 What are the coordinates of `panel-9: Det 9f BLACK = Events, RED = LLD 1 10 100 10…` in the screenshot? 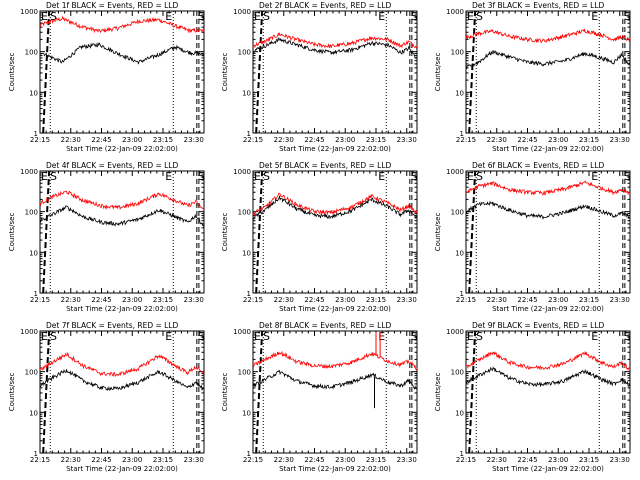 It's located at (532, 397).